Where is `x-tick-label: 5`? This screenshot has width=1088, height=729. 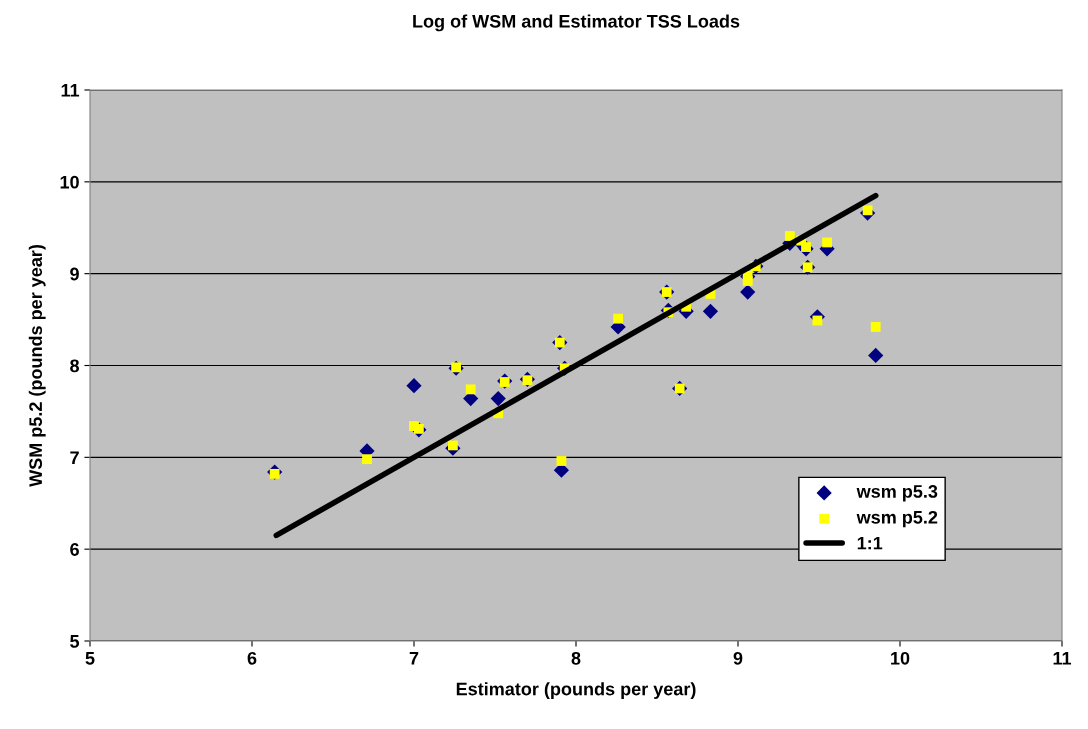
x-tick-label: 5 is located at coordinates (90, 658).